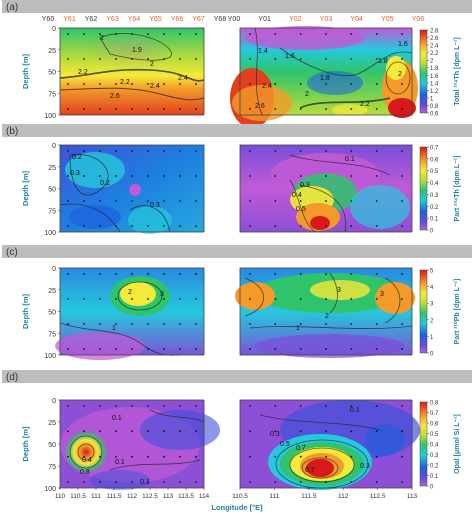  Describe the element at coordinates (326, 311) in the screenshot. I see `plot-frame-right` at that location.